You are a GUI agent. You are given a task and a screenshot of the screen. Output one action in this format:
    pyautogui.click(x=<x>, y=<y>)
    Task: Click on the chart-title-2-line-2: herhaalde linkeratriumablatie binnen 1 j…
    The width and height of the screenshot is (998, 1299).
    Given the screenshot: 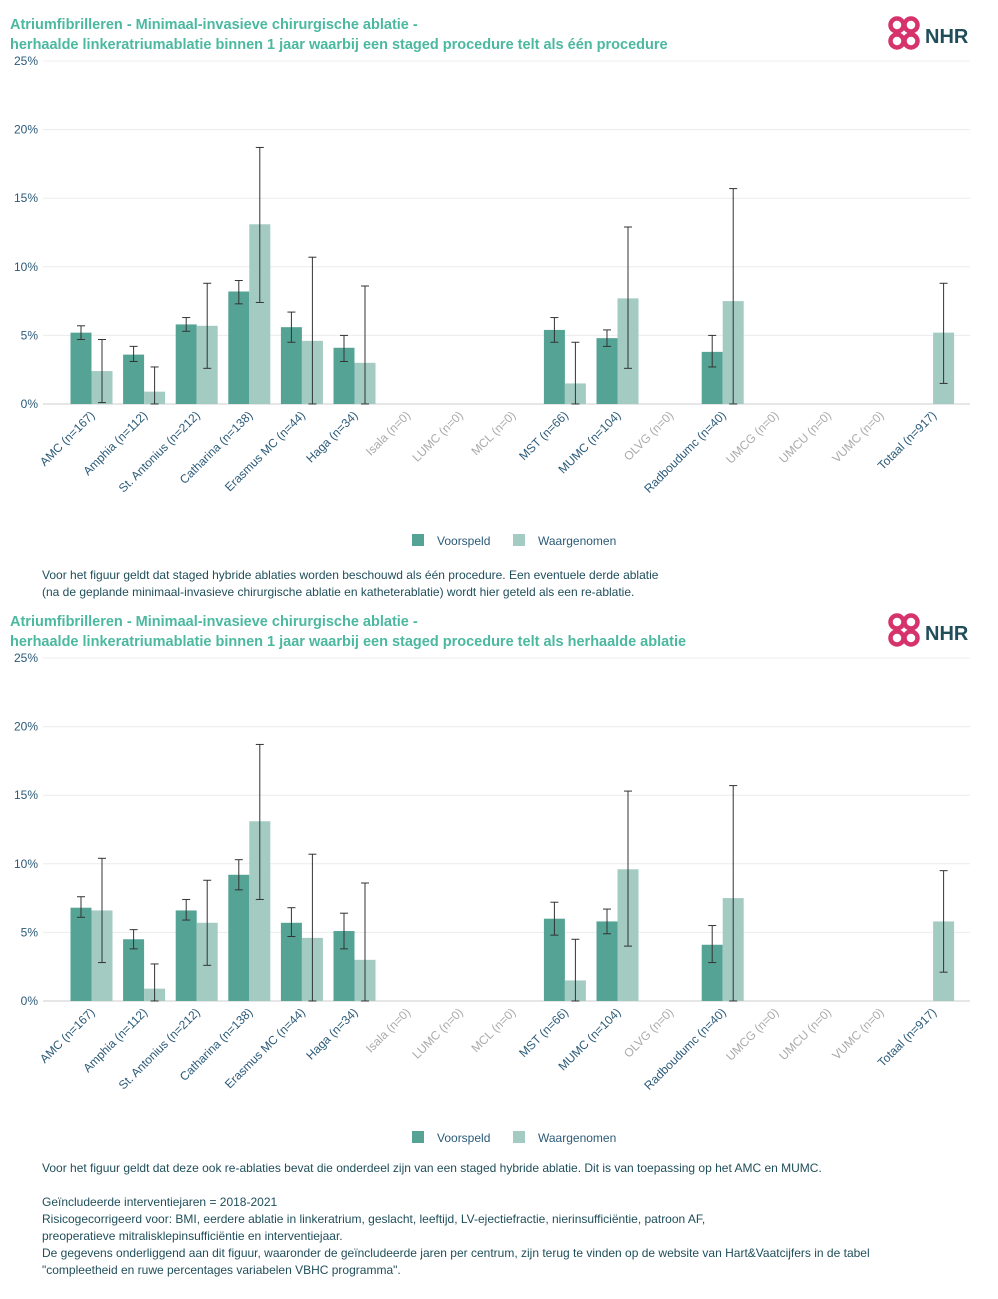 What is the action you would take?
    pyautogui.click(x=348, y=642)
    